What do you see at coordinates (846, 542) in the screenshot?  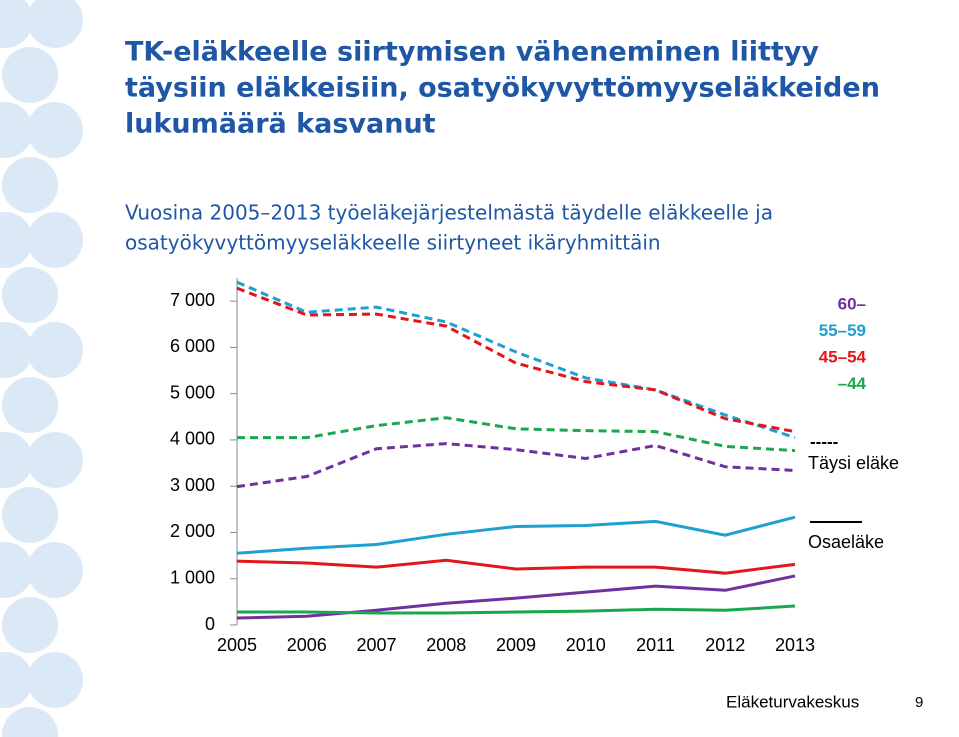 I see `legend-label: Osaeläke` at bounding box center [846, 542].